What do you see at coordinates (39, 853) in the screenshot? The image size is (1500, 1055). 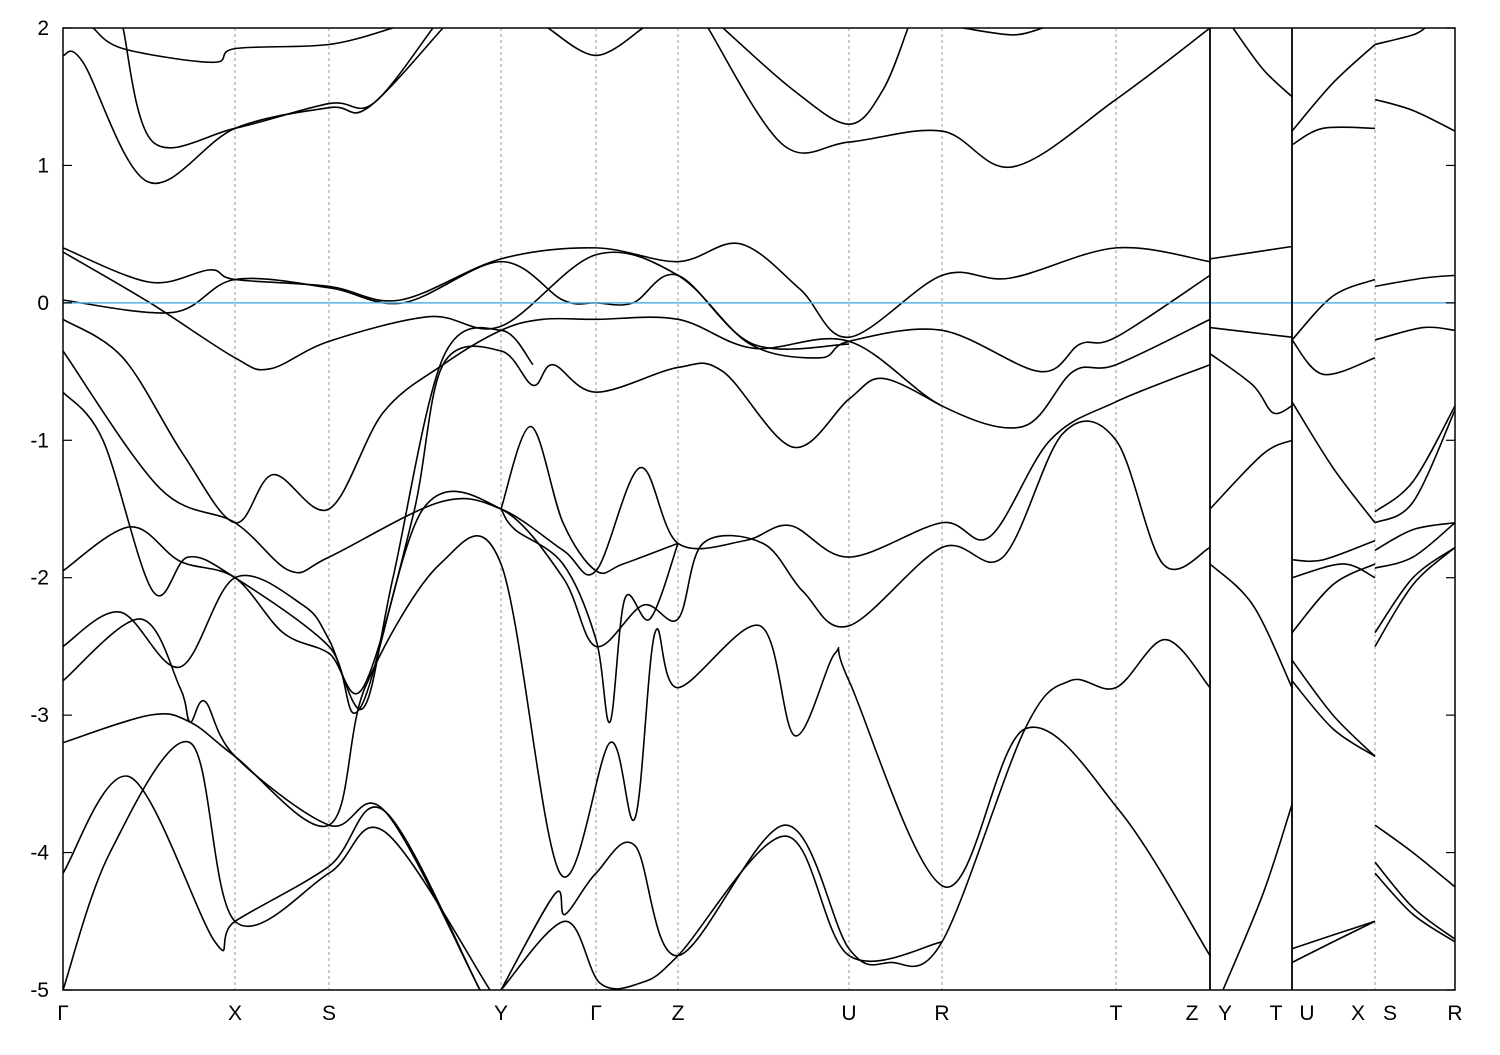 I see `y-tick-label: -4` at bounding box center [39, 853].